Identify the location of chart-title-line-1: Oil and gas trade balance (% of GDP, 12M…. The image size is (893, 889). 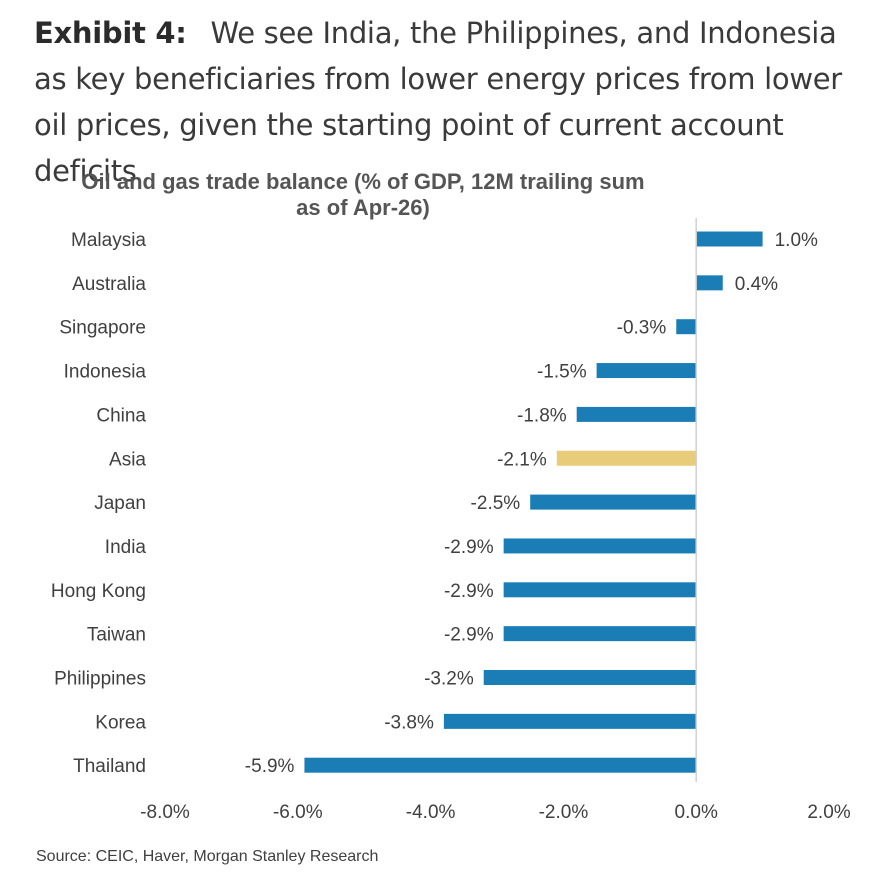
(362, 181).